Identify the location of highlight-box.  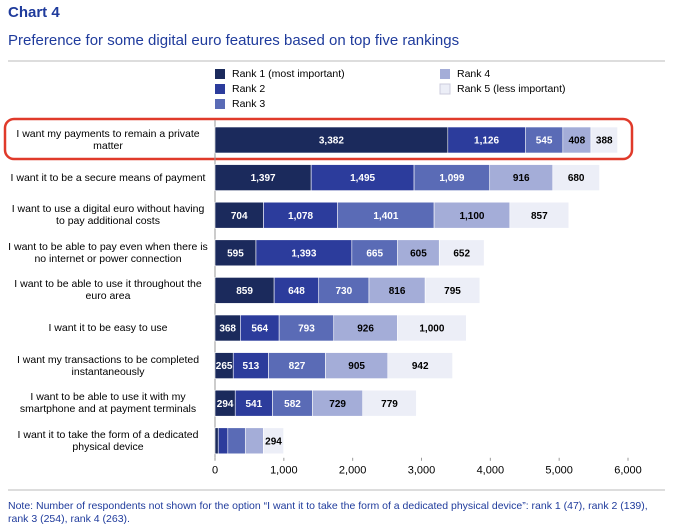
(318, 139).